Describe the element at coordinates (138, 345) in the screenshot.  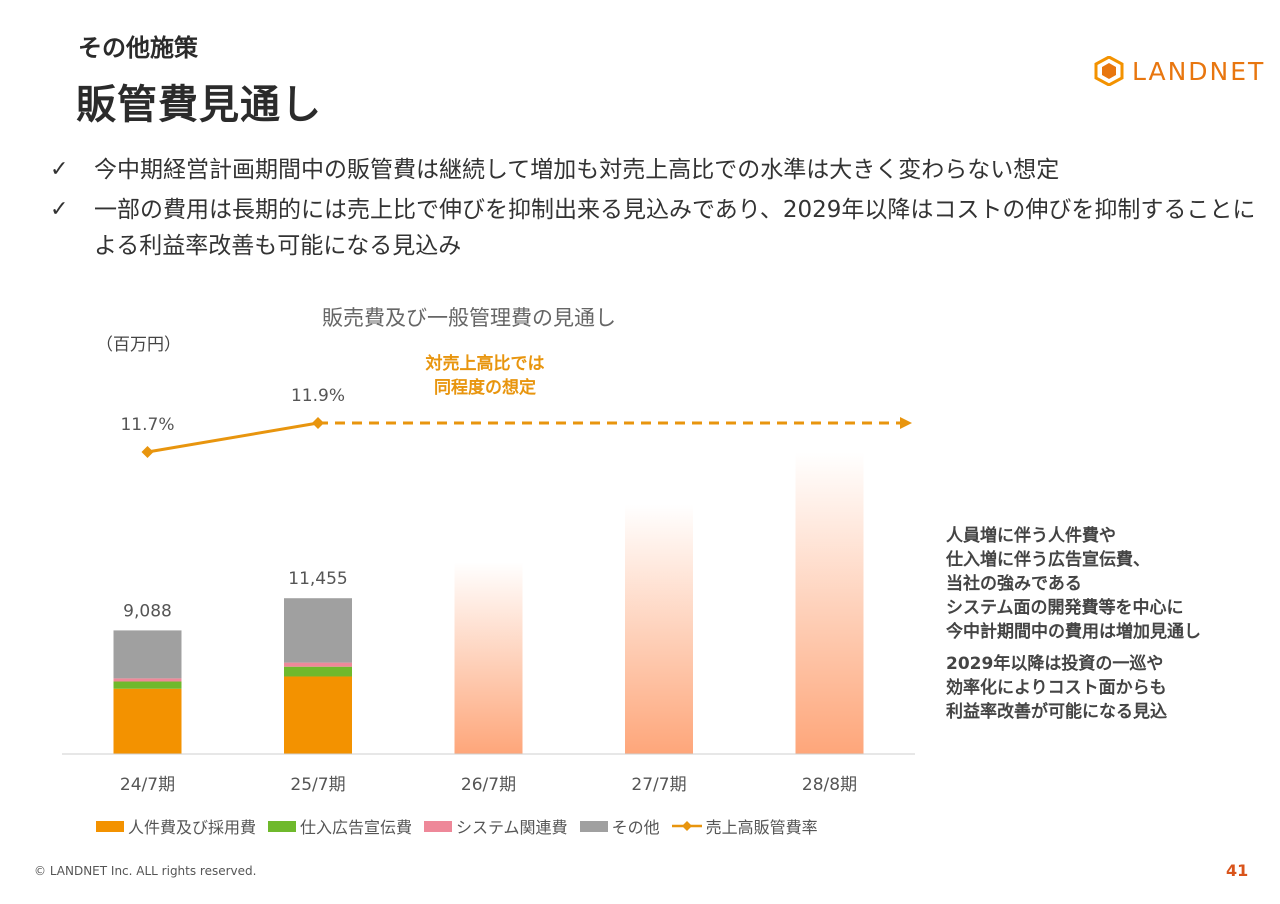
I see `chart-unit-label: （百万円）` at that location.